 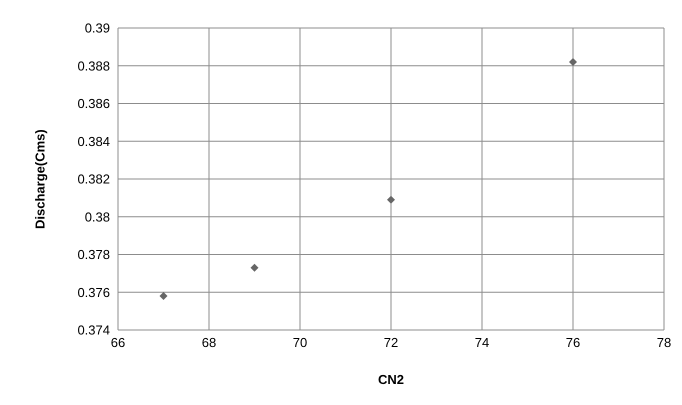 What do you see at coordinates (40, 179) in the screenshot?
I see `y-axis-title: Discharge(Cms)` at bounding box center [40, 179].